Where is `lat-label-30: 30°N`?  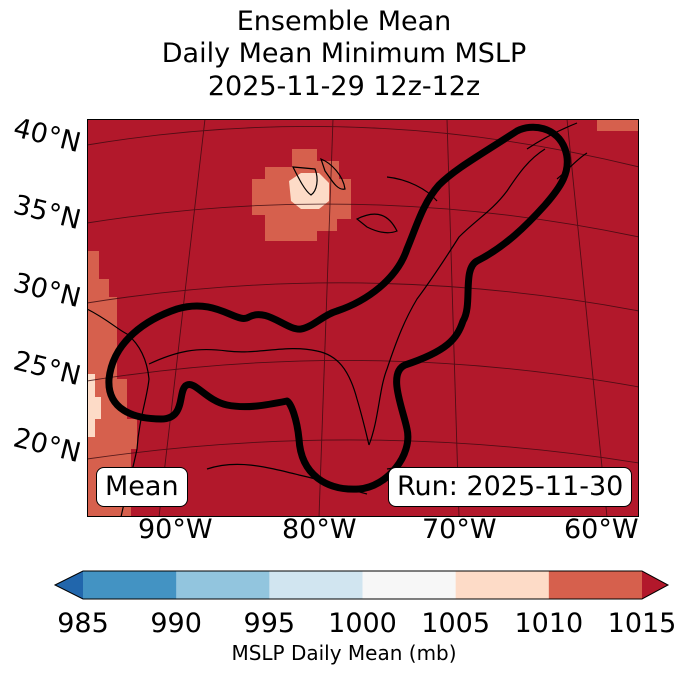 lat-label-30: 30°N is located at coordinates (47, 291).